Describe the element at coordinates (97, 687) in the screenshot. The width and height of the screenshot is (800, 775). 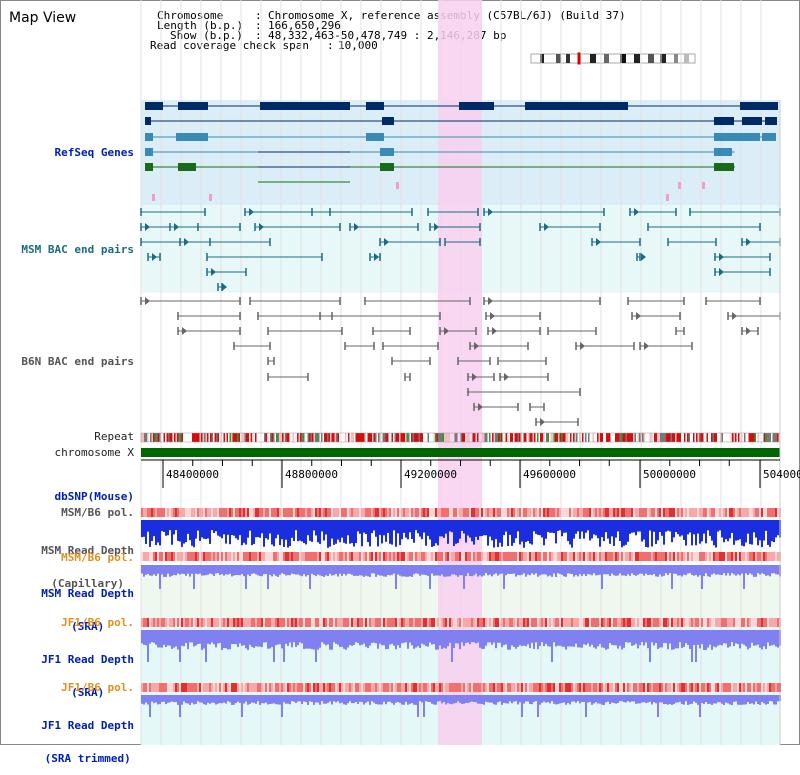
I see `track-label-jf1-b6-pol-2: JF1/B6 pol.` at that location.